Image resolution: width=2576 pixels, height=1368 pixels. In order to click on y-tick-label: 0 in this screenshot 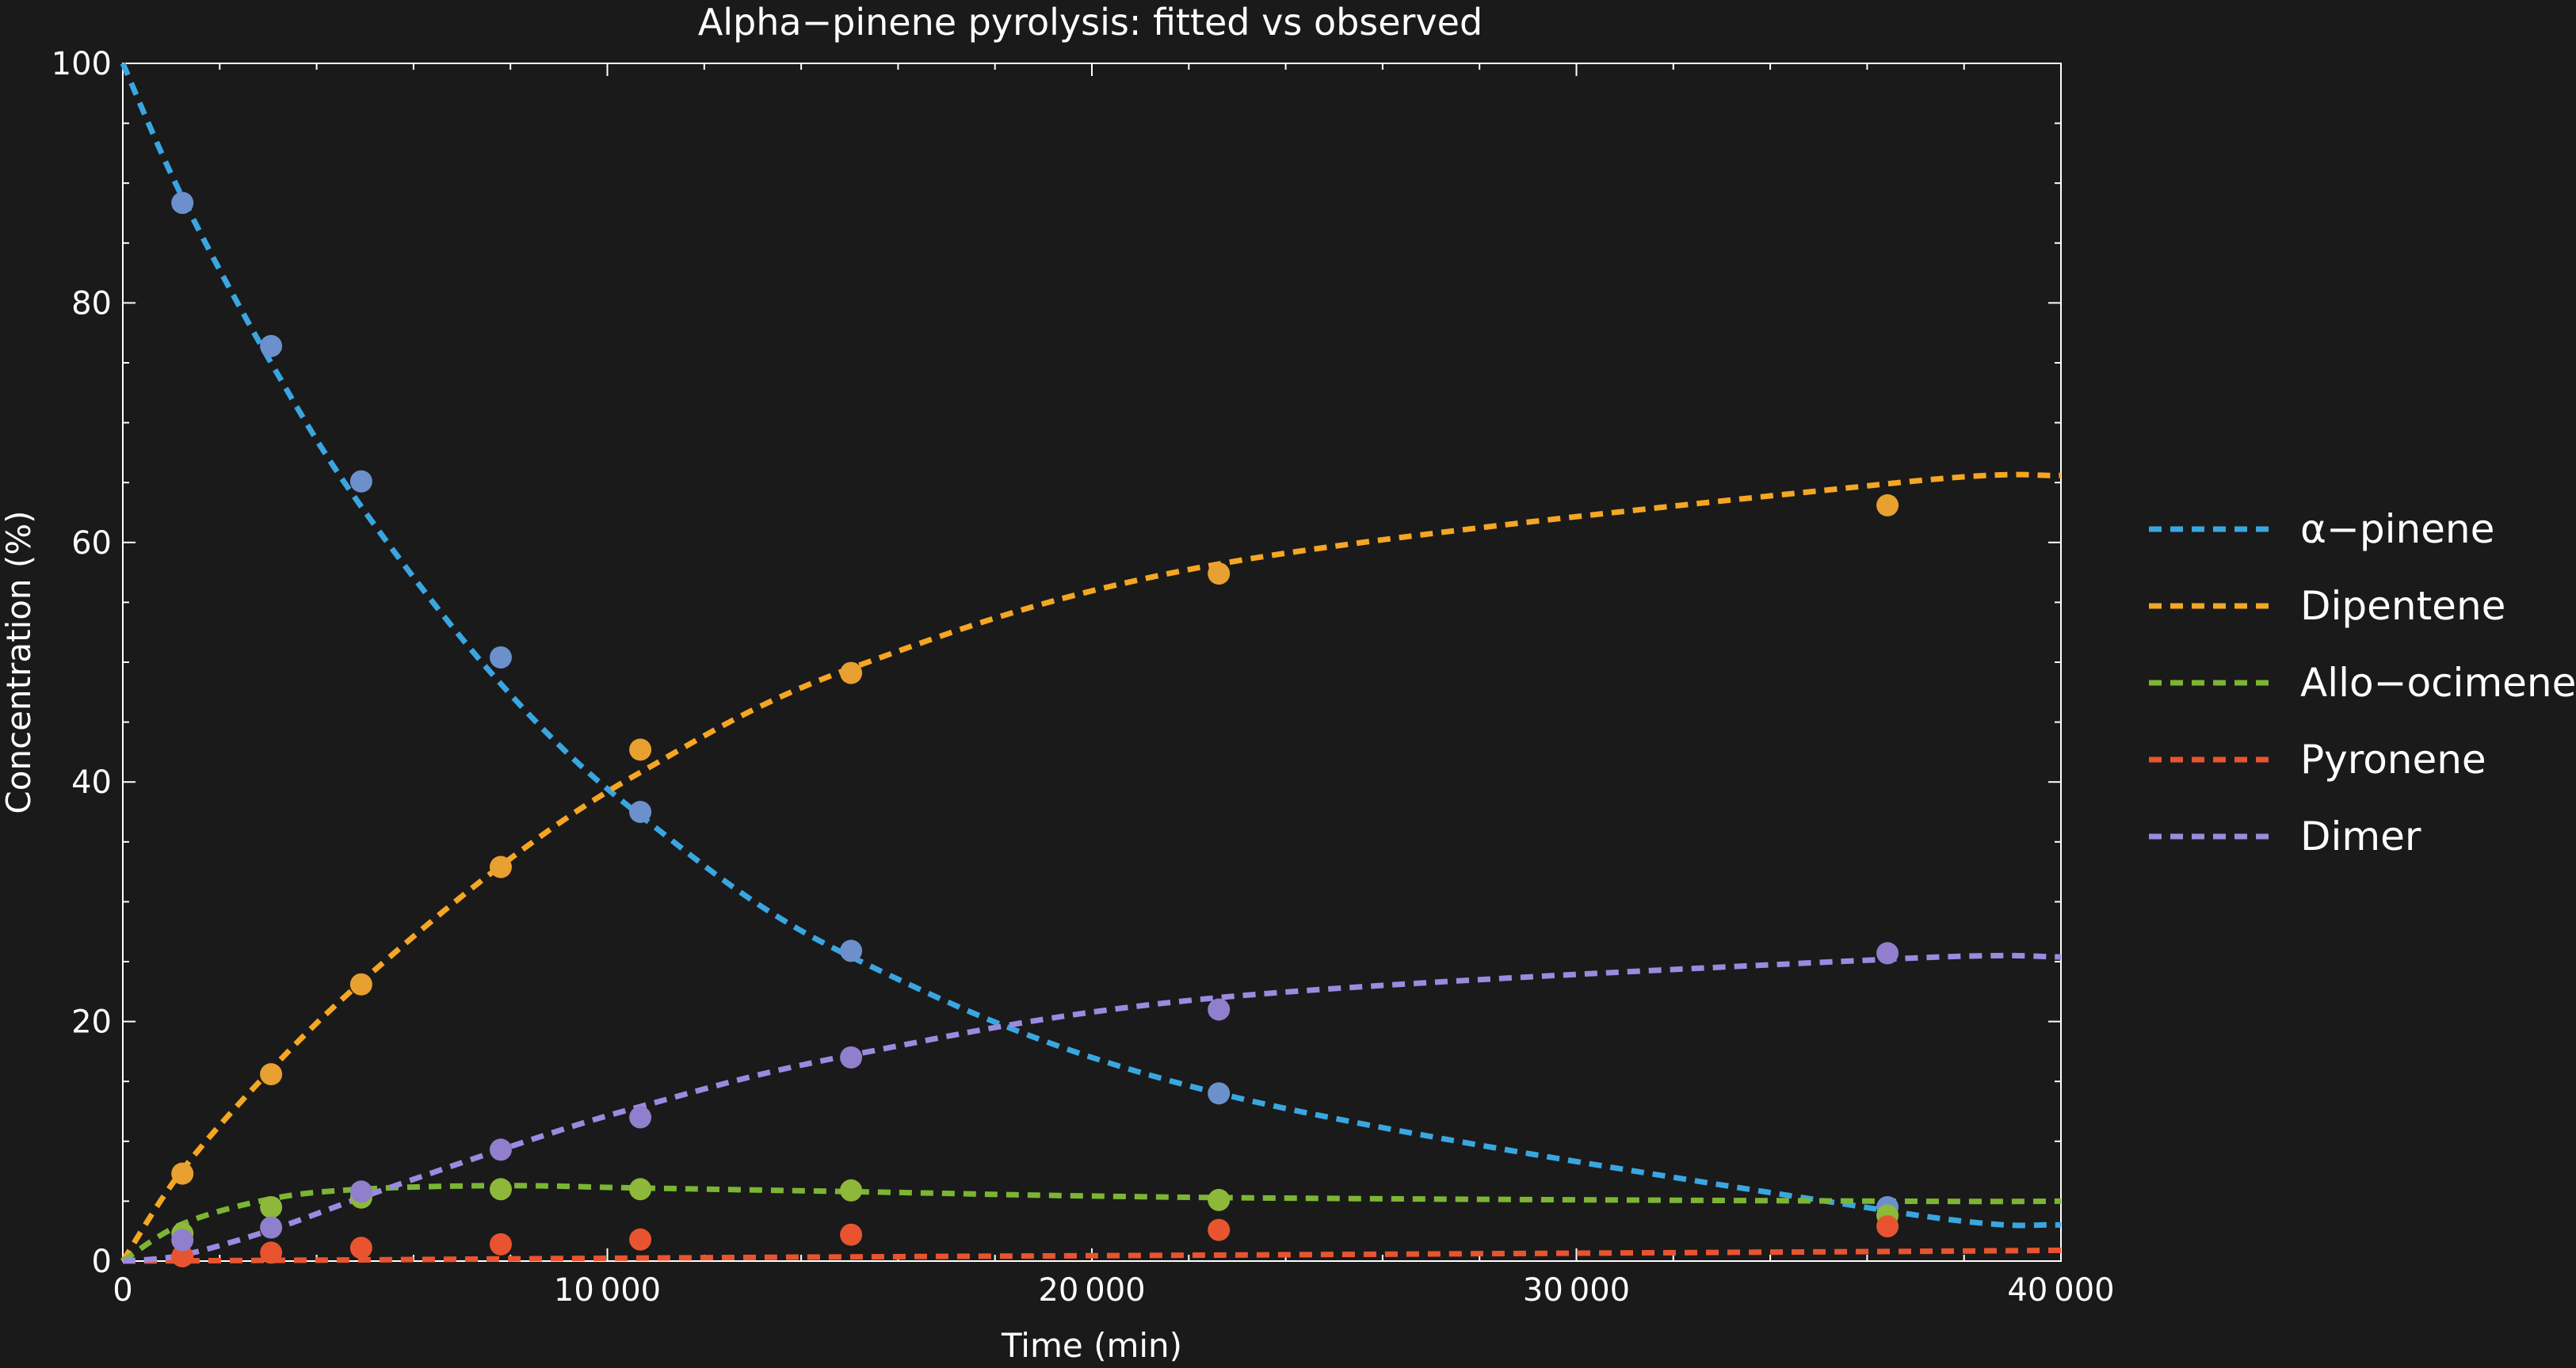, I will do `click(102, 1262)`.